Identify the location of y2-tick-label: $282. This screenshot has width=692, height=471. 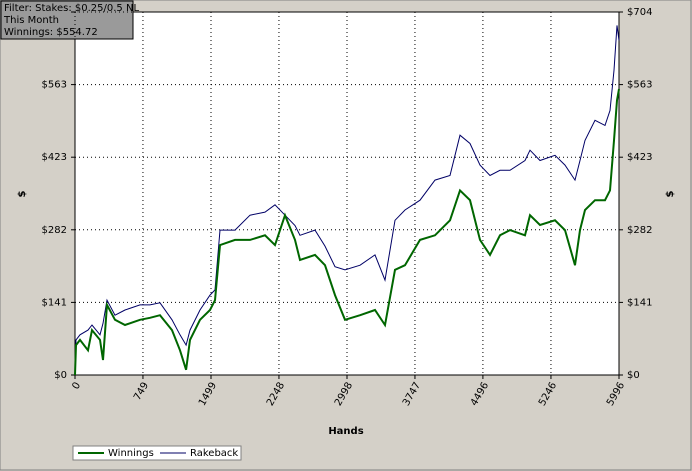
(639, 230).